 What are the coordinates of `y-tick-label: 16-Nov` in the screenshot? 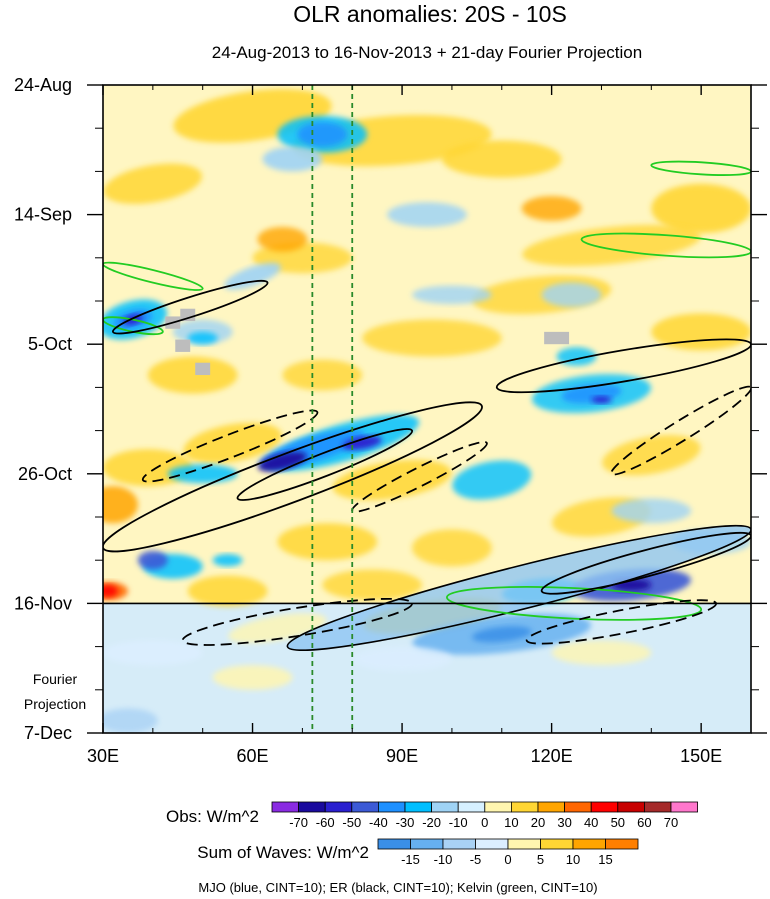 It's located at (43, 603).